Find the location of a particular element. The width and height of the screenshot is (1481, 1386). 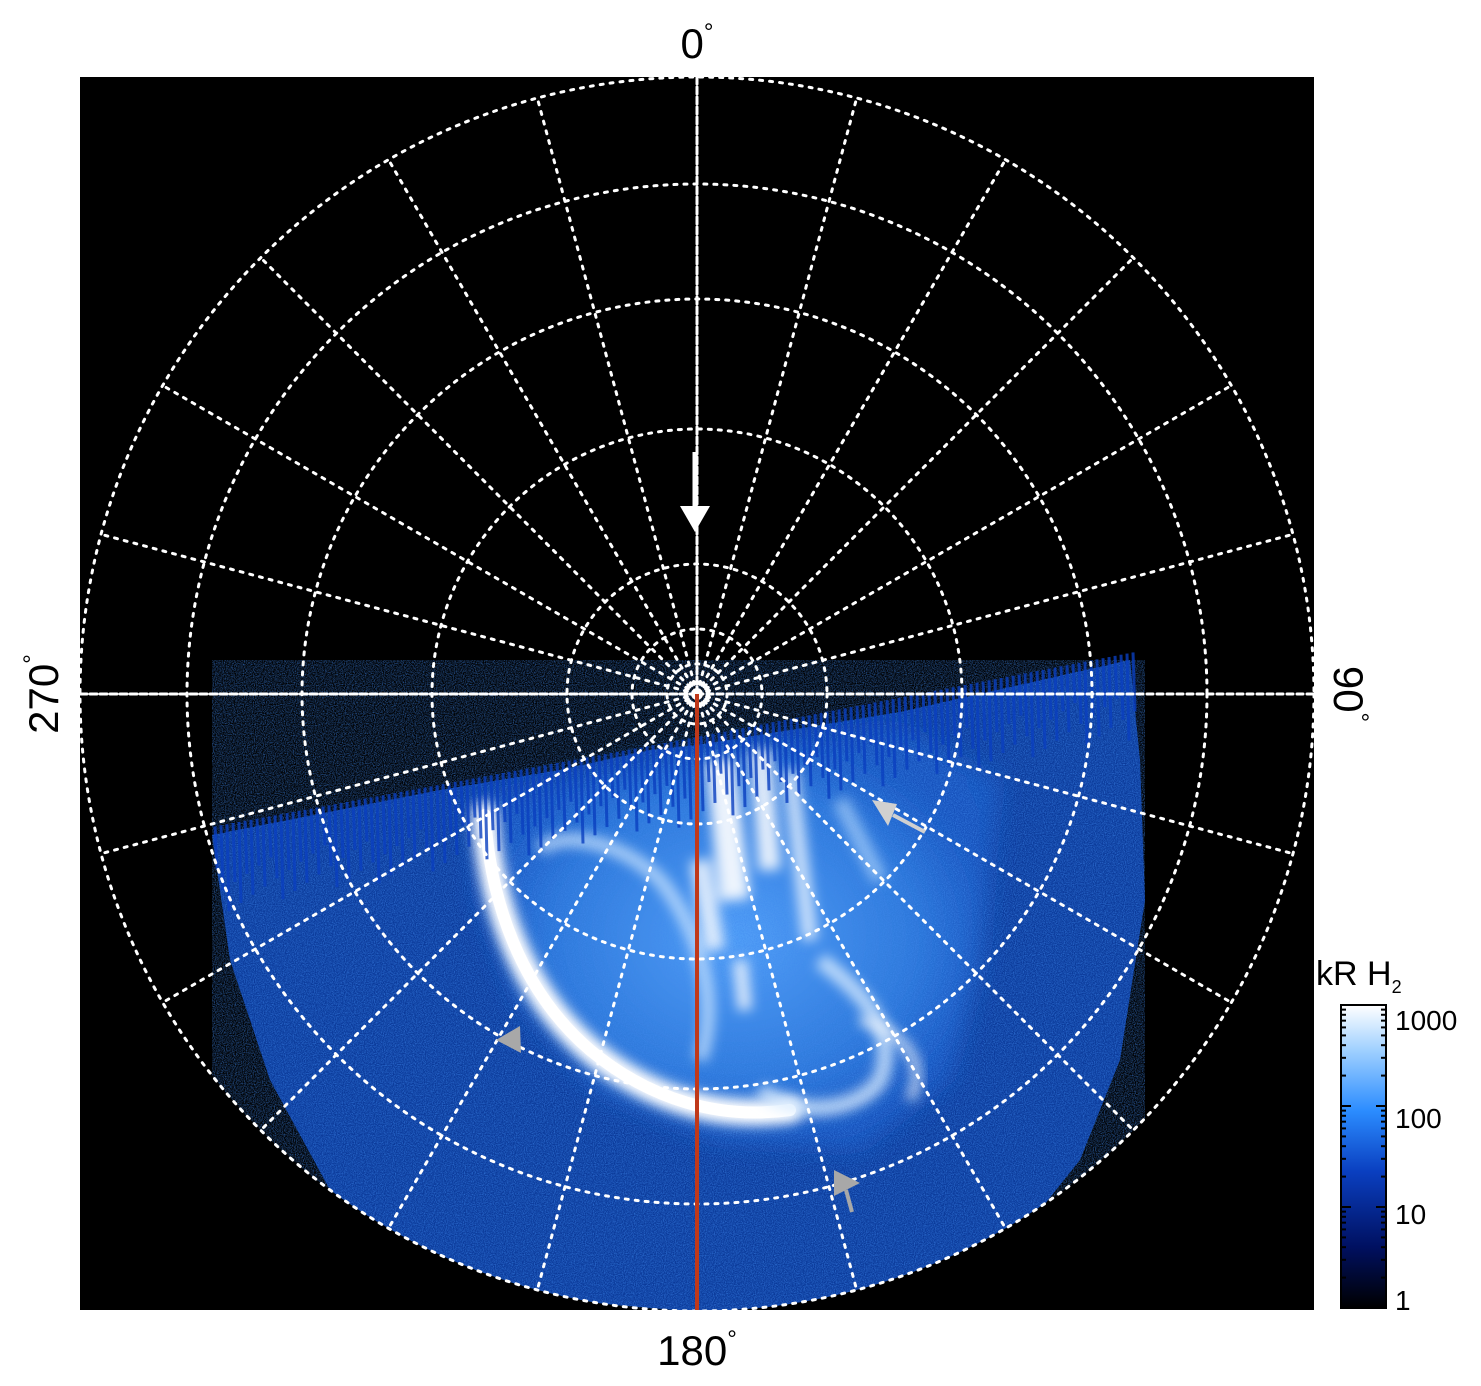

colorbar: kR H2 1000 100 10 1 is located at coordinates (1386, 1135).